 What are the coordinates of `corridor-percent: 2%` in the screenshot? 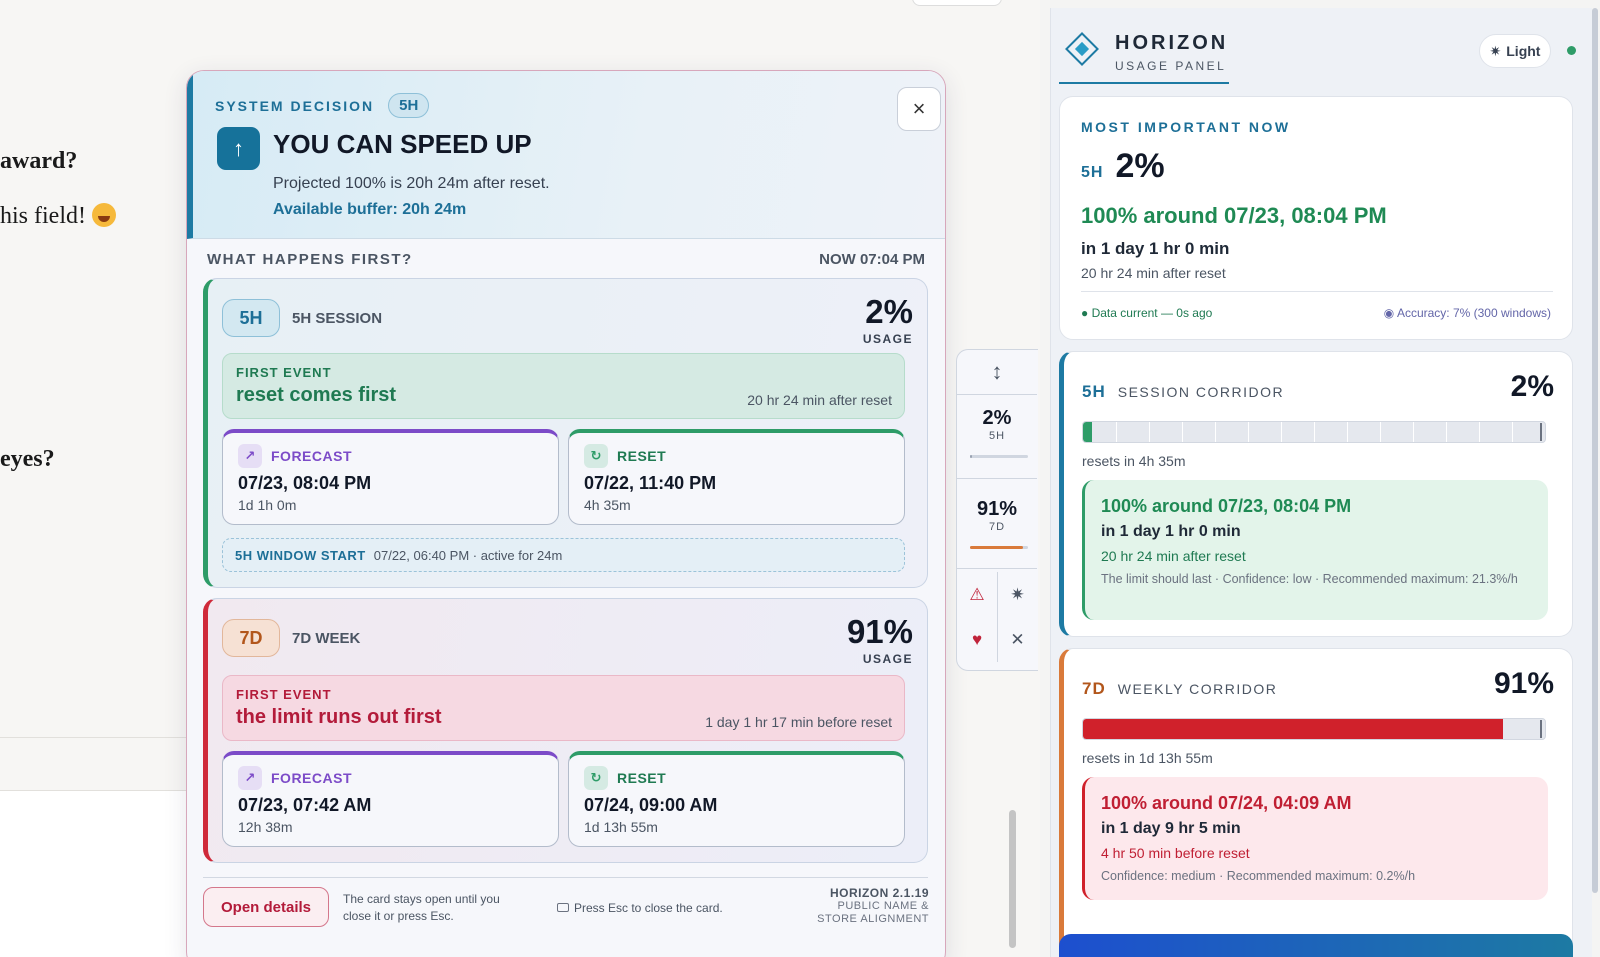 It's located at (1532, 386).